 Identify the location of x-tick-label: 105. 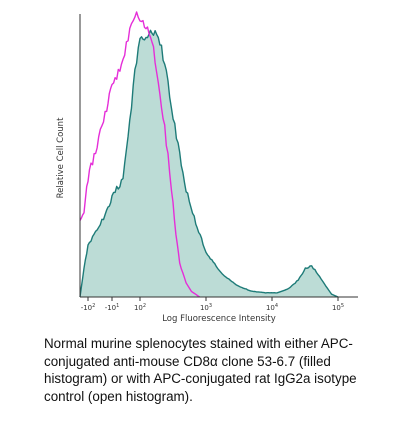
(338, 307).